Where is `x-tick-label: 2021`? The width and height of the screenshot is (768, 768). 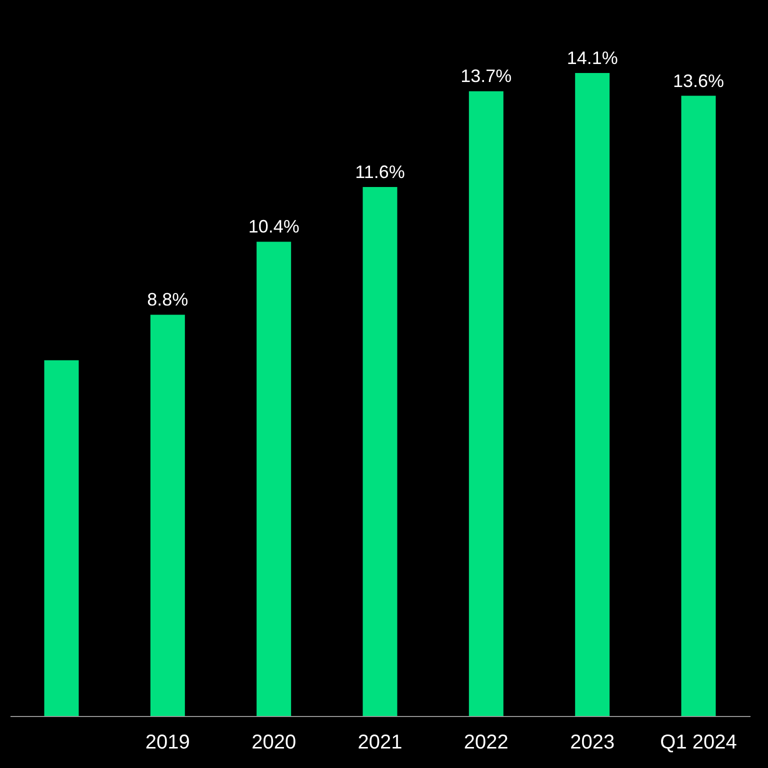
x-tick-label: 2021 is located at coordinates (380, 743).